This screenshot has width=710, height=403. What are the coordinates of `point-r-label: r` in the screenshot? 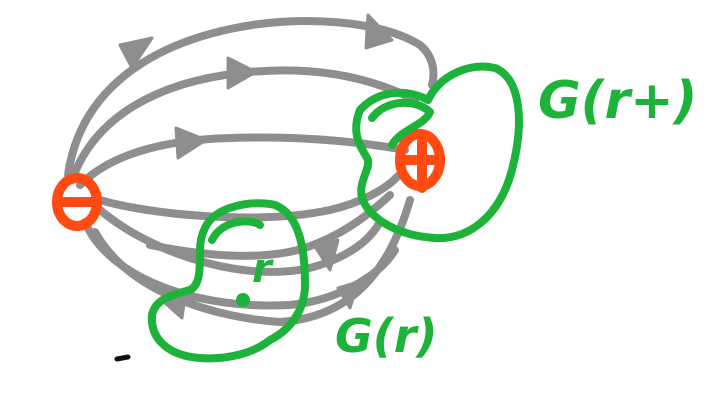 It's located at (263, 269).